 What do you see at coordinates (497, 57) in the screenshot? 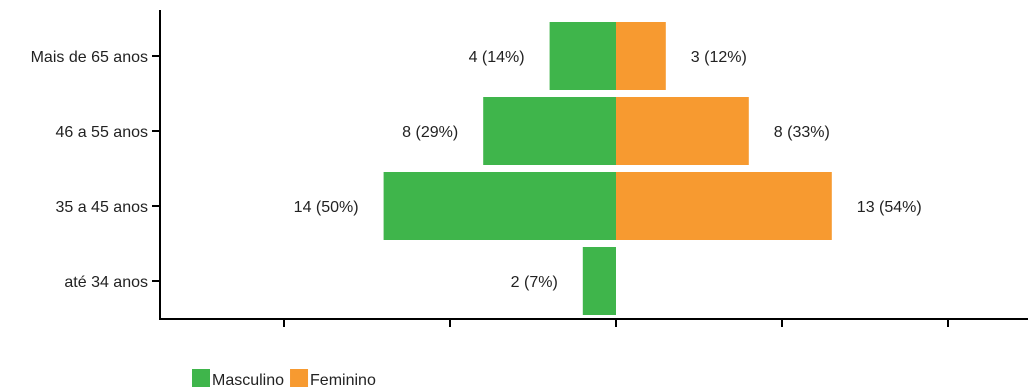
I see `data-label-masculino-mais-de-65-anos: 4 (14%)` at bounding box center [497, 57].